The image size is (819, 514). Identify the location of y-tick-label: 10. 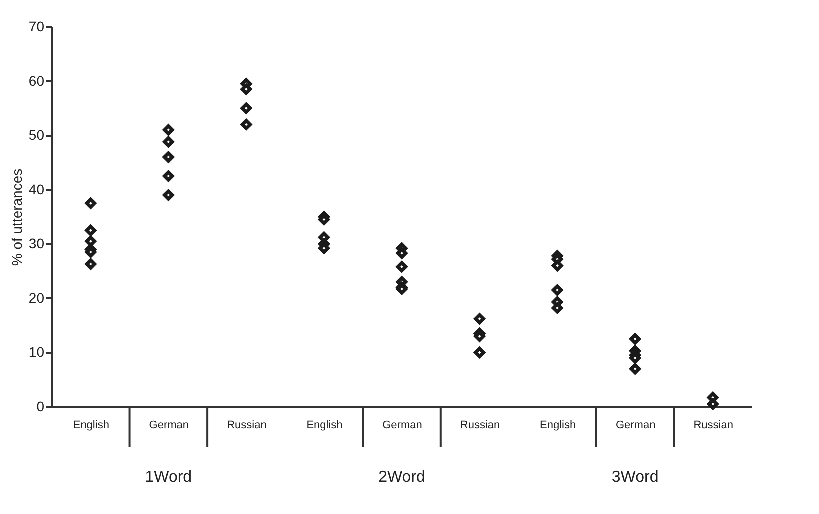
(36, 352).